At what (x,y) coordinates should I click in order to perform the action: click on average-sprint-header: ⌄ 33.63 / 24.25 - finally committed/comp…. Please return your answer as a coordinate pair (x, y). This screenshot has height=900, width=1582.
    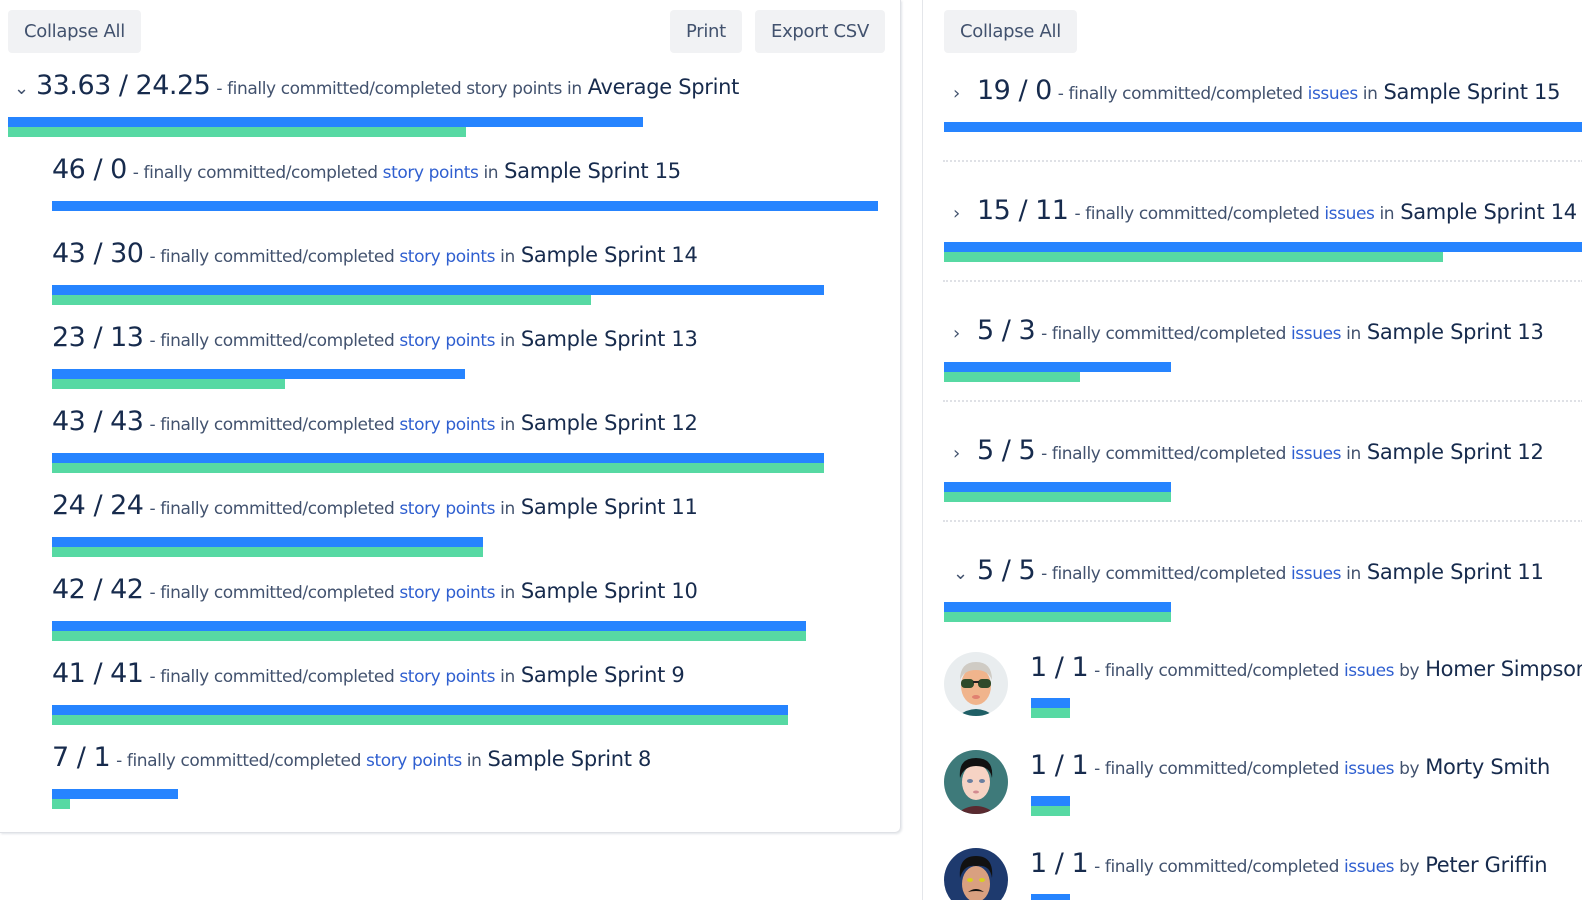
    Looking at the image, I should click on (376, 85).